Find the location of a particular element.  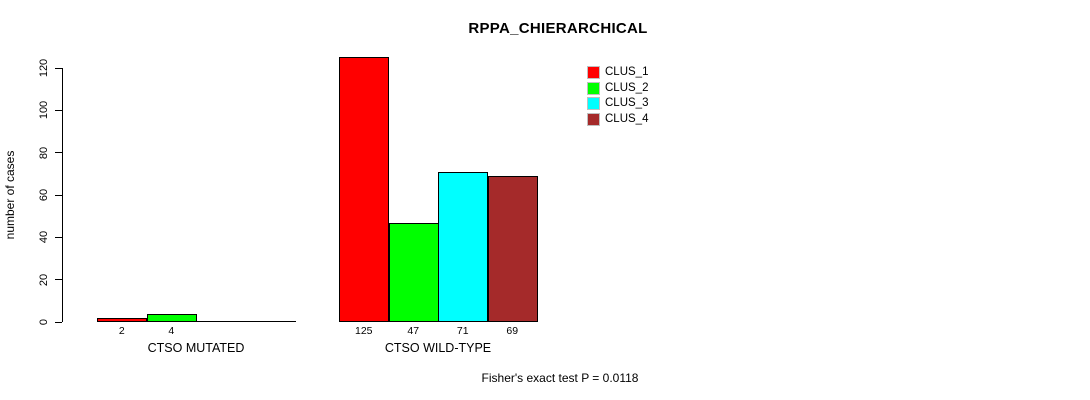

chart-title: RPPA_CHIERARCHICAL is located at coordinates (558, 28).